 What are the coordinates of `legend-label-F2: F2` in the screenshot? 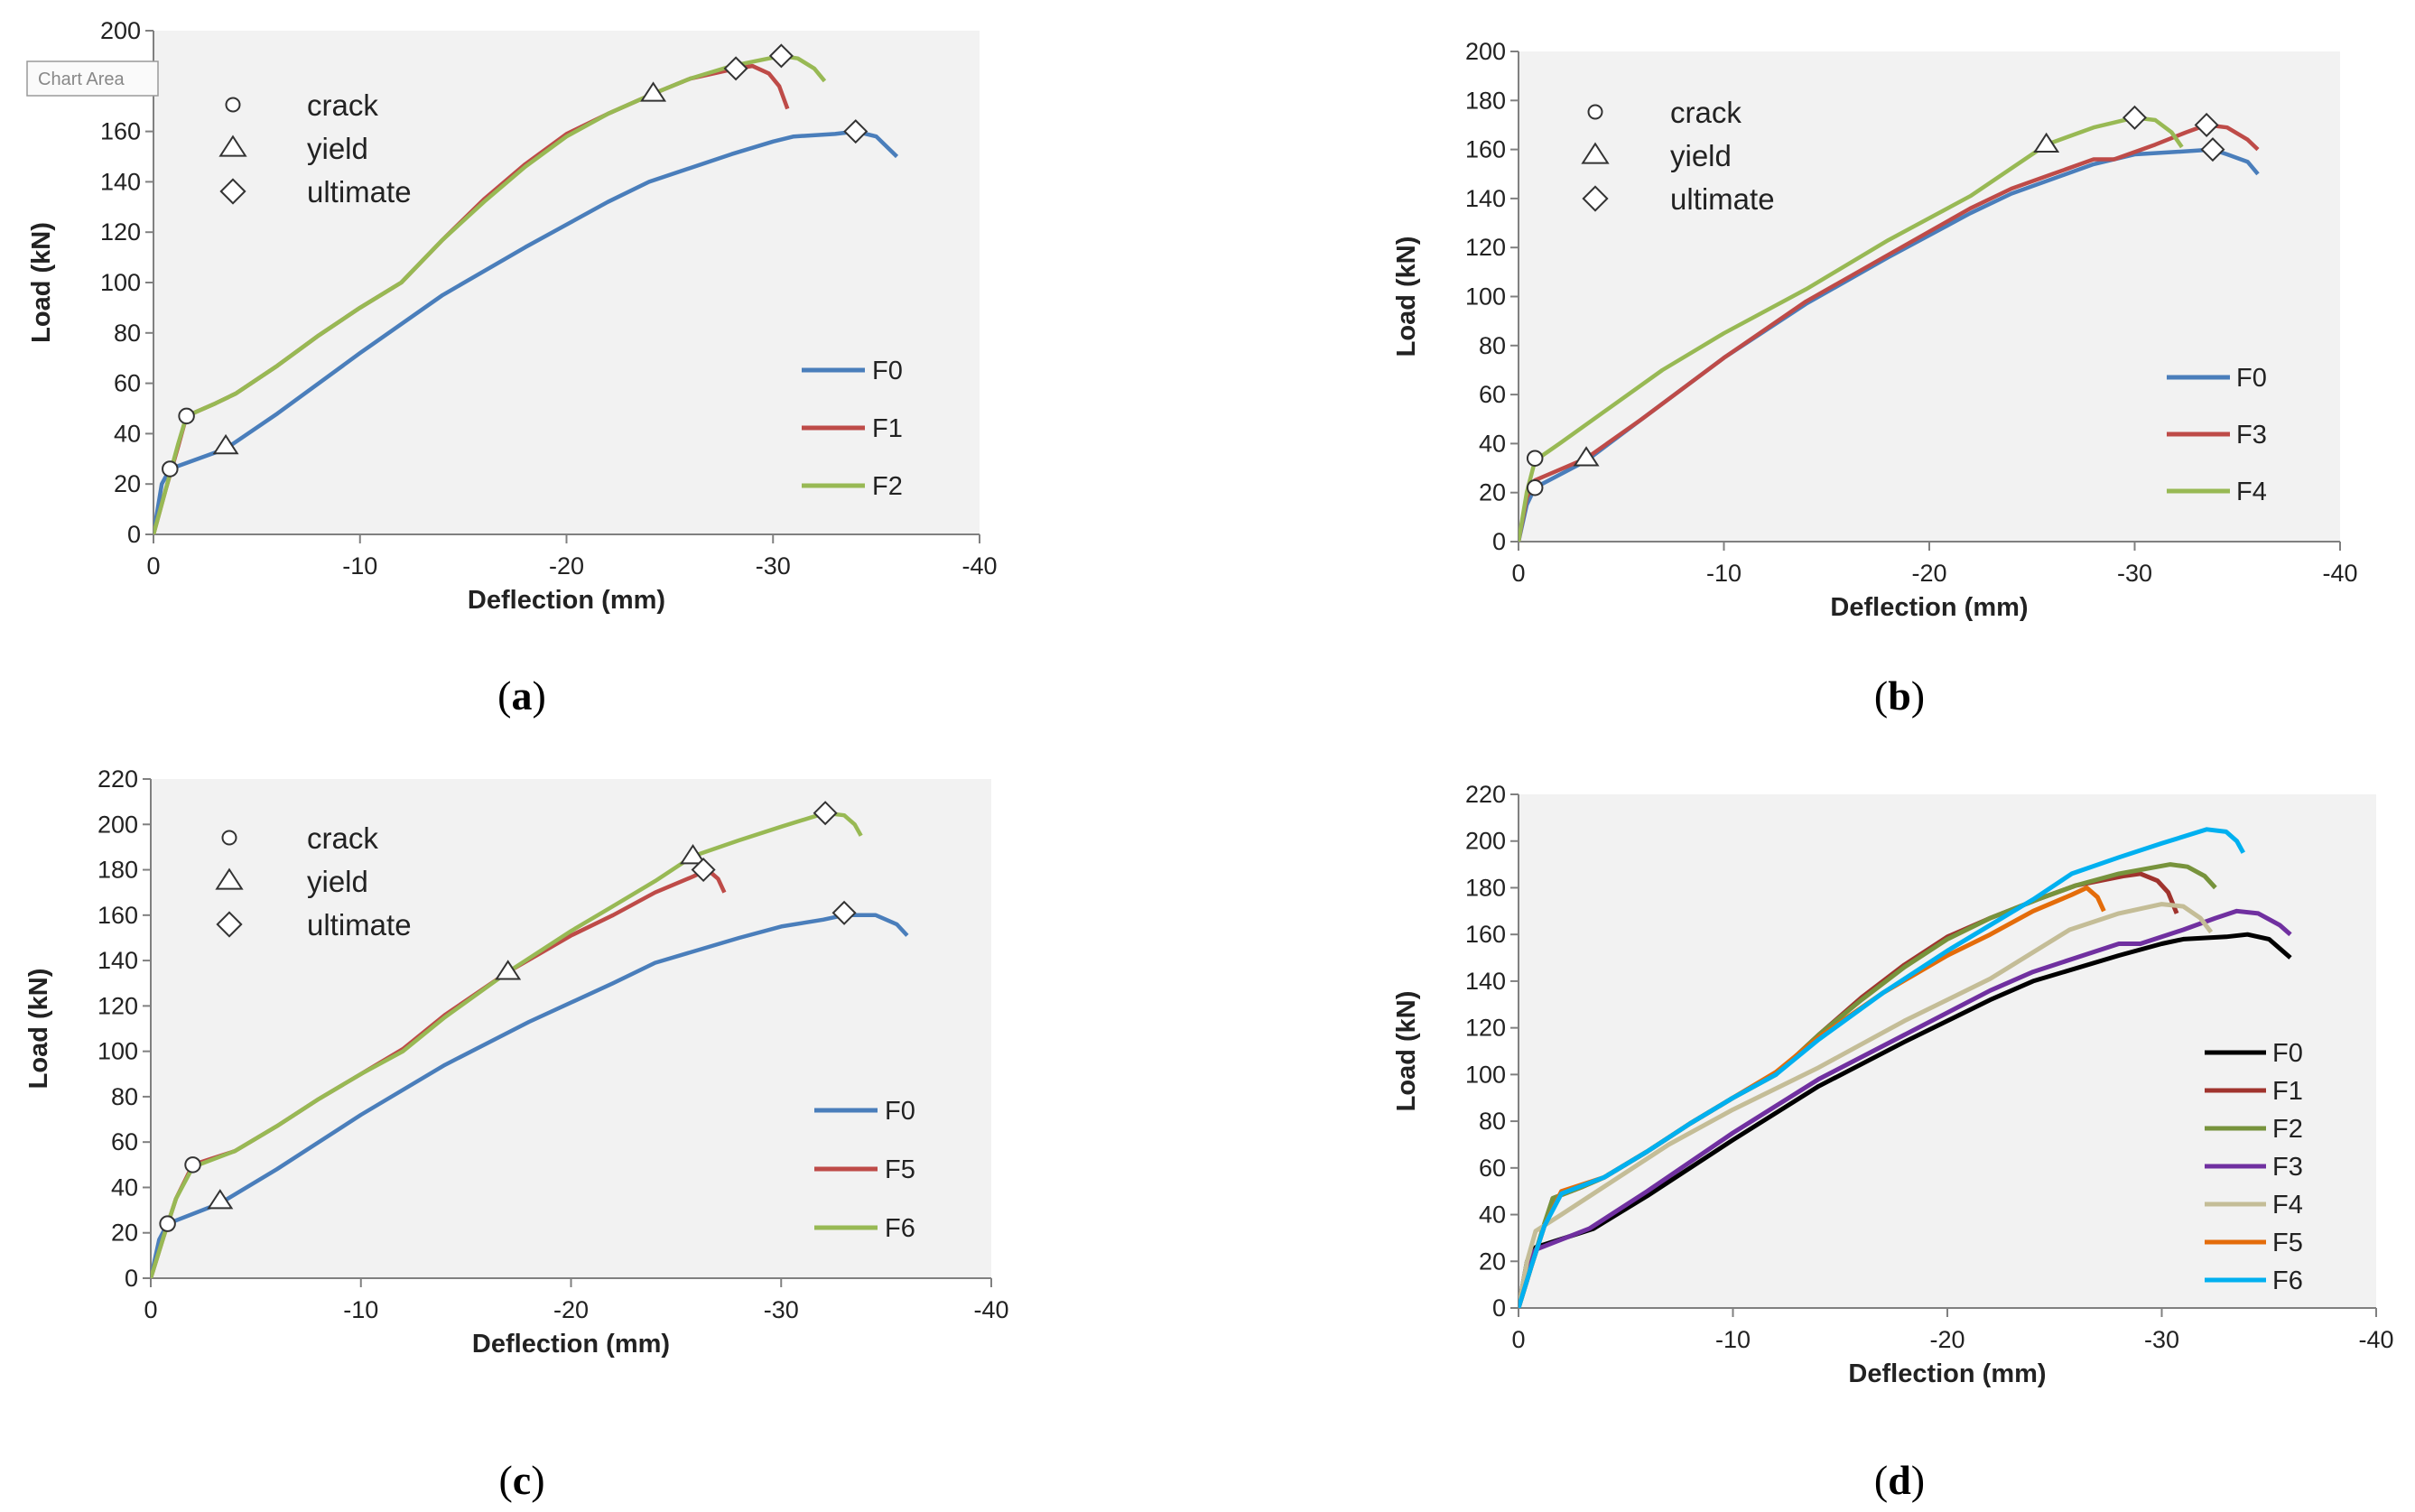 It's located at (887, 486).